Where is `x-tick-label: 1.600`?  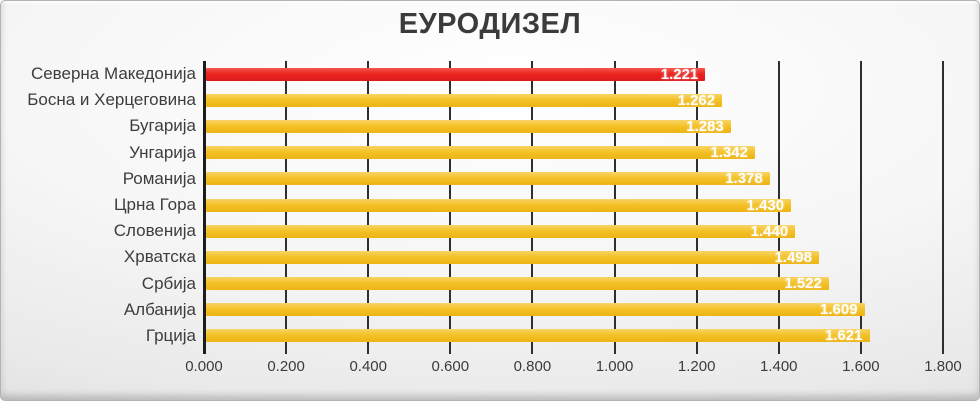
x-tick-label: 1.600 is located at coordinates (861, 366).